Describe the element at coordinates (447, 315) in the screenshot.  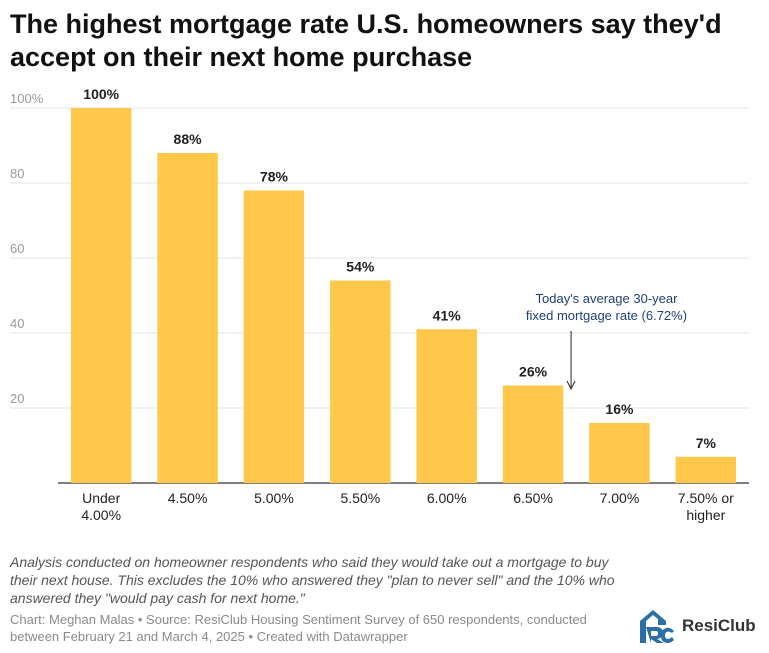
I see `value-label: 41%` at that location.